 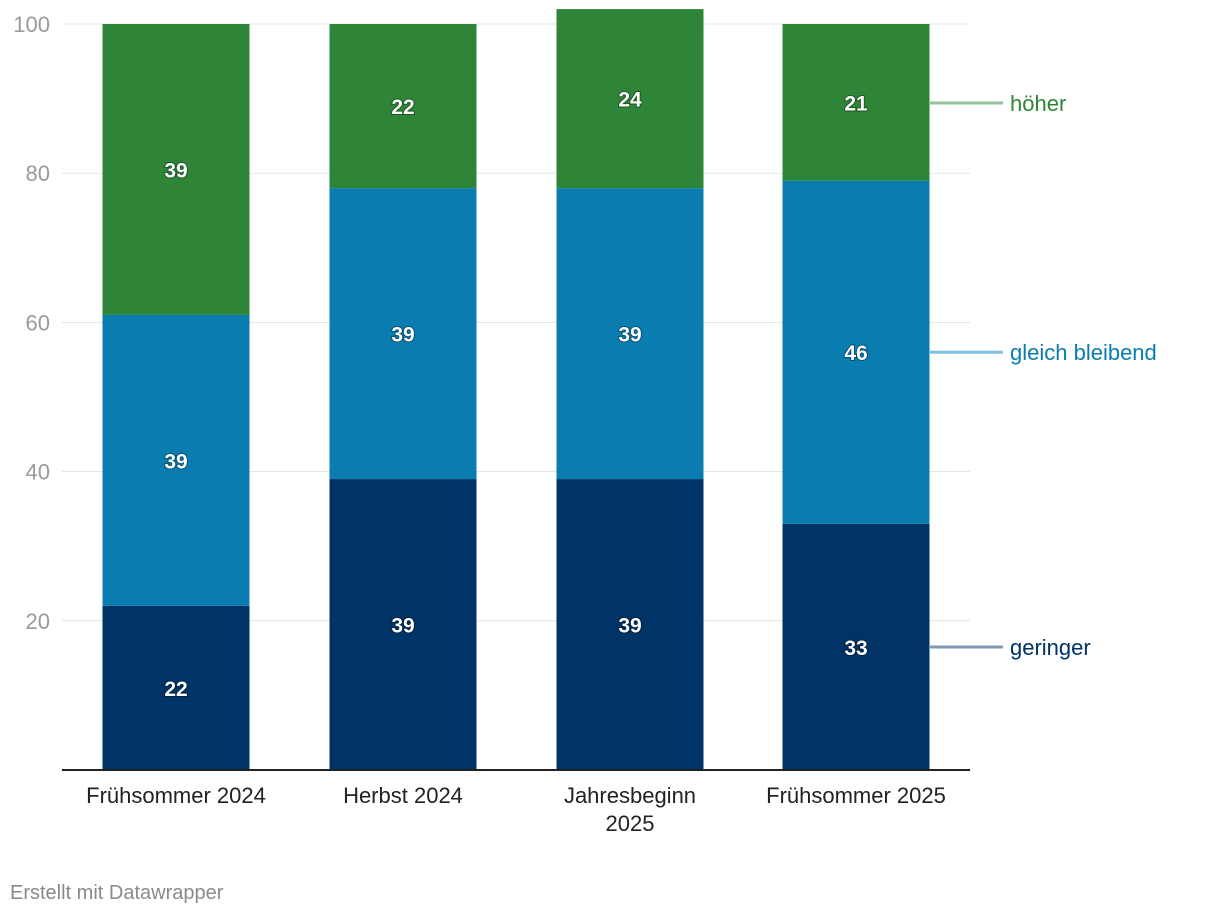 I want to click on y-tick-label: 20, so click(x=38, y=621).